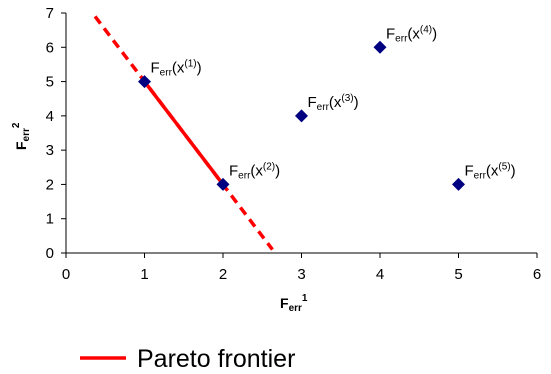 The height and width of the screenshot is (374, 551). What do you see at coordinates (458, 274) in the screenshot?
I see `x-tick-label: 5` at bounding box center [458, 274].